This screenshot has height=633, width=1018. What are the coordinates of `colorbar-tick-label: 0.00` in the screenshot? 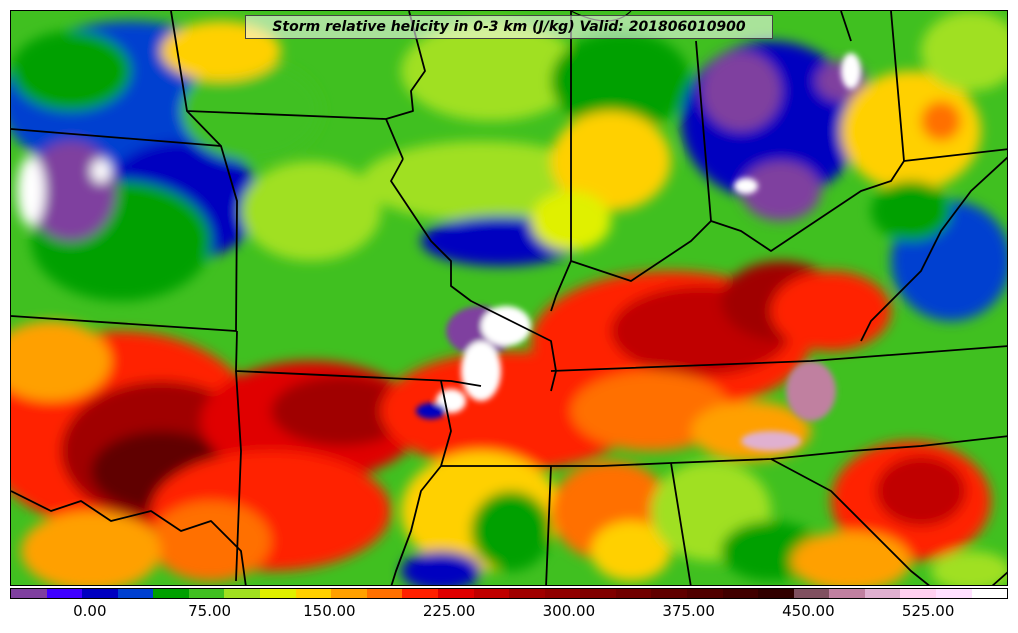 It's located at (90, 611).